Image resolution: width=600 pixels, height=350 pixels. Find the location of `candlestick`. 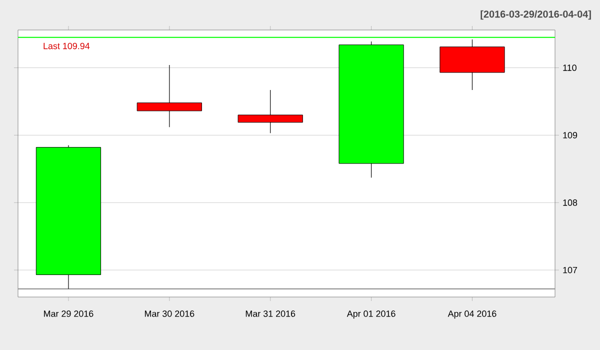

candlestick is located at coordinates (169, 96).